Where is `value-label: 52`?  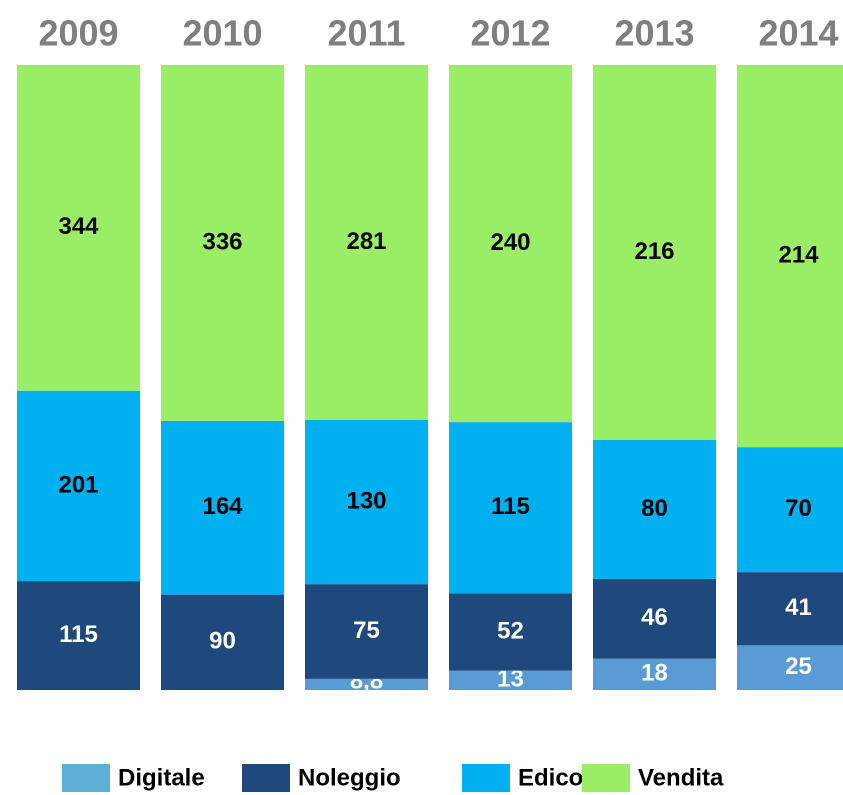
value-label: 52 is located at coordinates (510, 630).